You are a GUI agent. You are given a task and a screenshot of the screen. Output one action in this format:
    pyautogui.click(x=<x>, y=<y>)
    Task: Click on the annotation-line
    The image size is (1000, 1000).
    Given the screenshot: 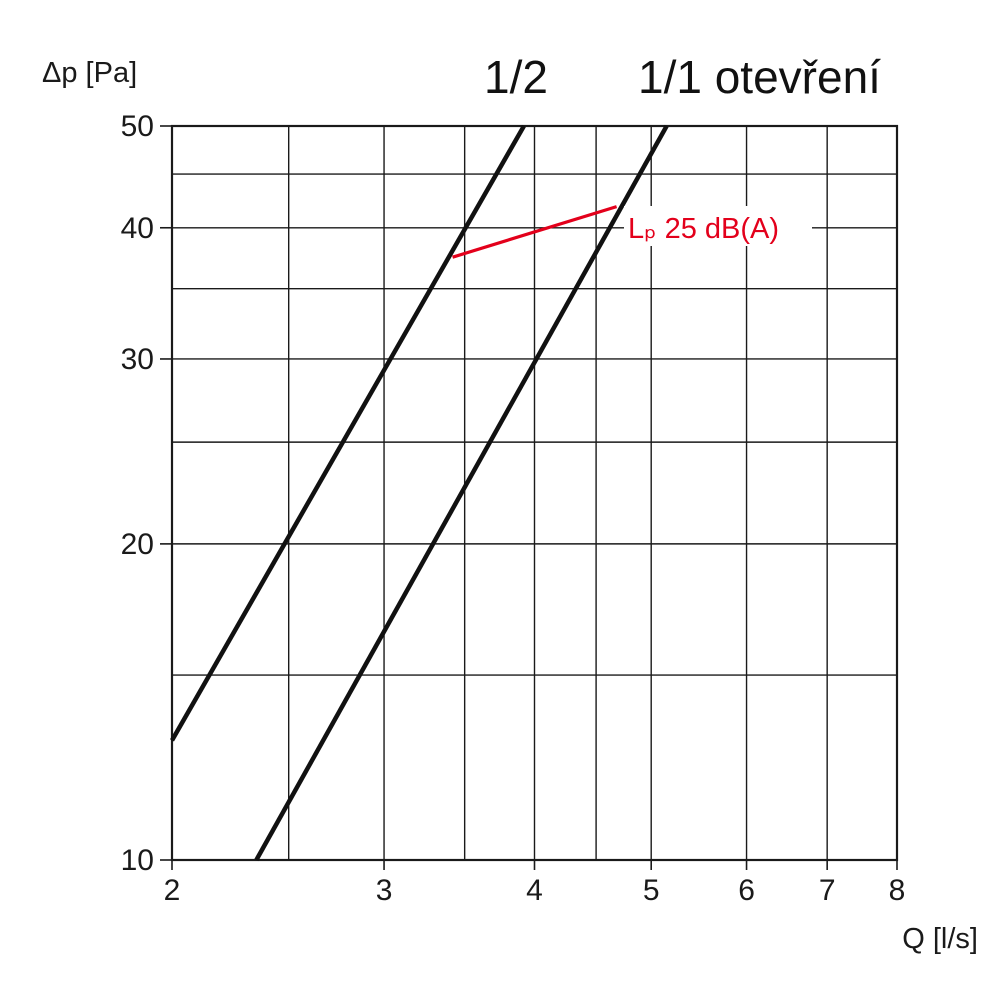 What is the action you would take?
    pyautogui.click(x=535, y=232)
    